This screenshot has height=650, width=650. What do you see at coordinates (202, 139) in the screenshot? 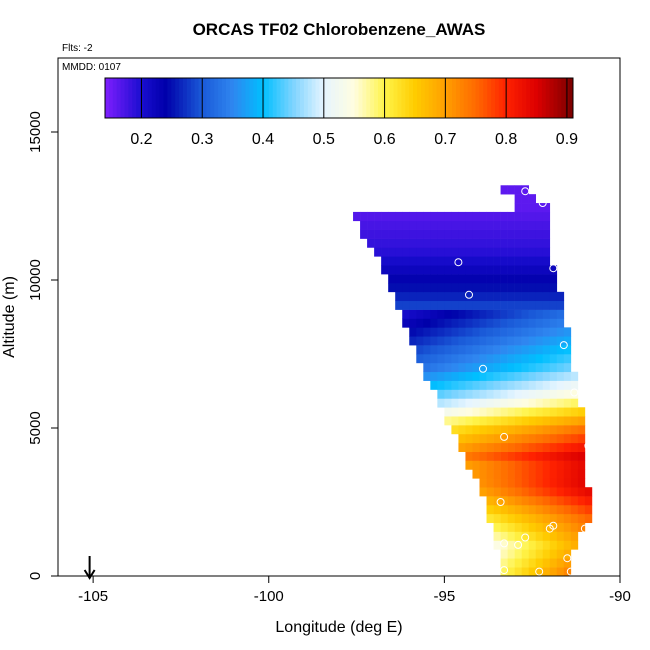
I see `colorbar-tick-label: 0.3` at bounding box center [202, 139].